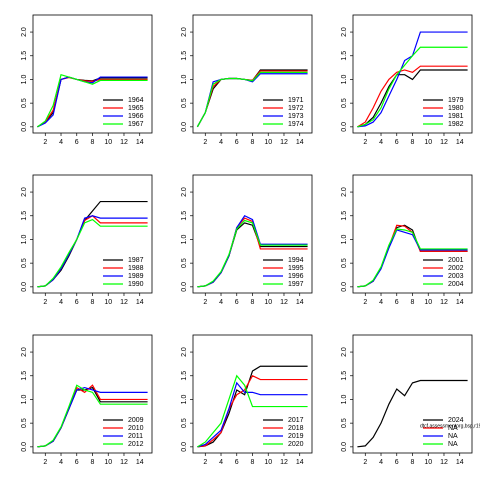  Describe the element at coordinates (136, 428) in the screenshot. I see `legend-label: 2010` at that location.